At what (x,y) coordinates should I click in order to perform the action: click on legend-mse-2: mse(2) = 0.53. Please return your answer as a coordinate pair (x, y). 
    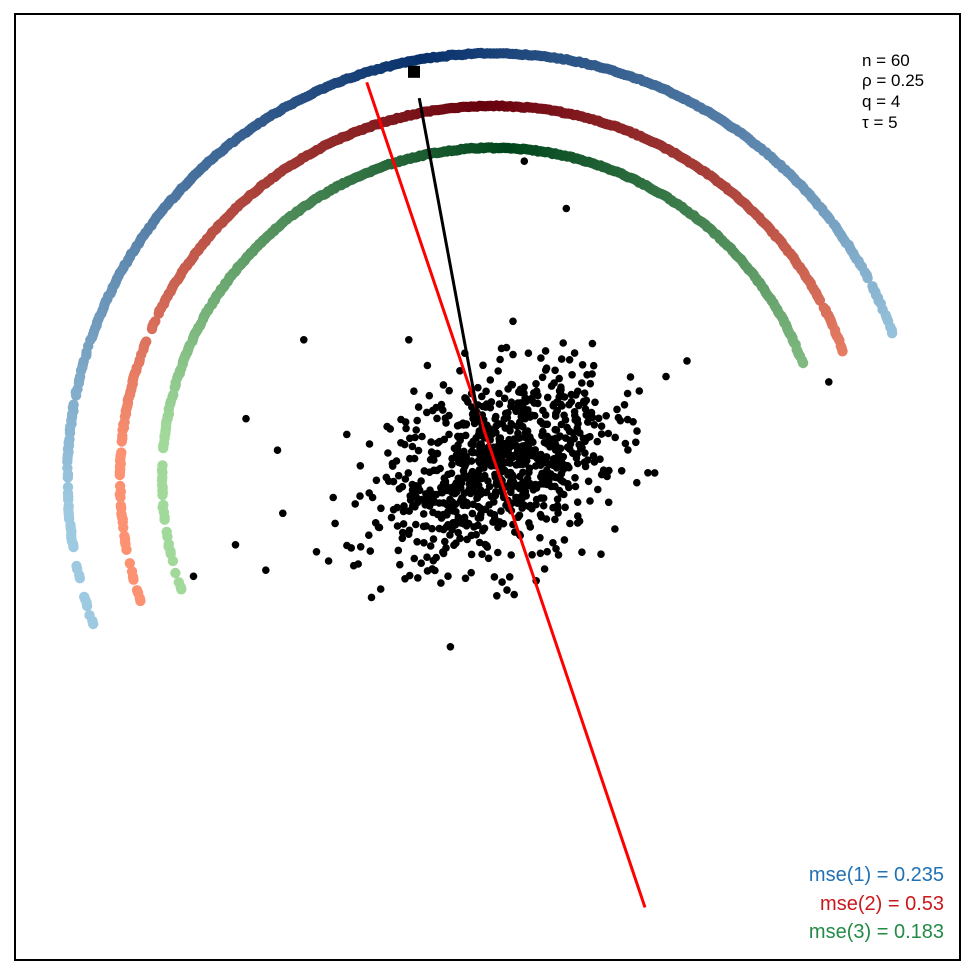
    Looking at the image, I should click on (882, 904).